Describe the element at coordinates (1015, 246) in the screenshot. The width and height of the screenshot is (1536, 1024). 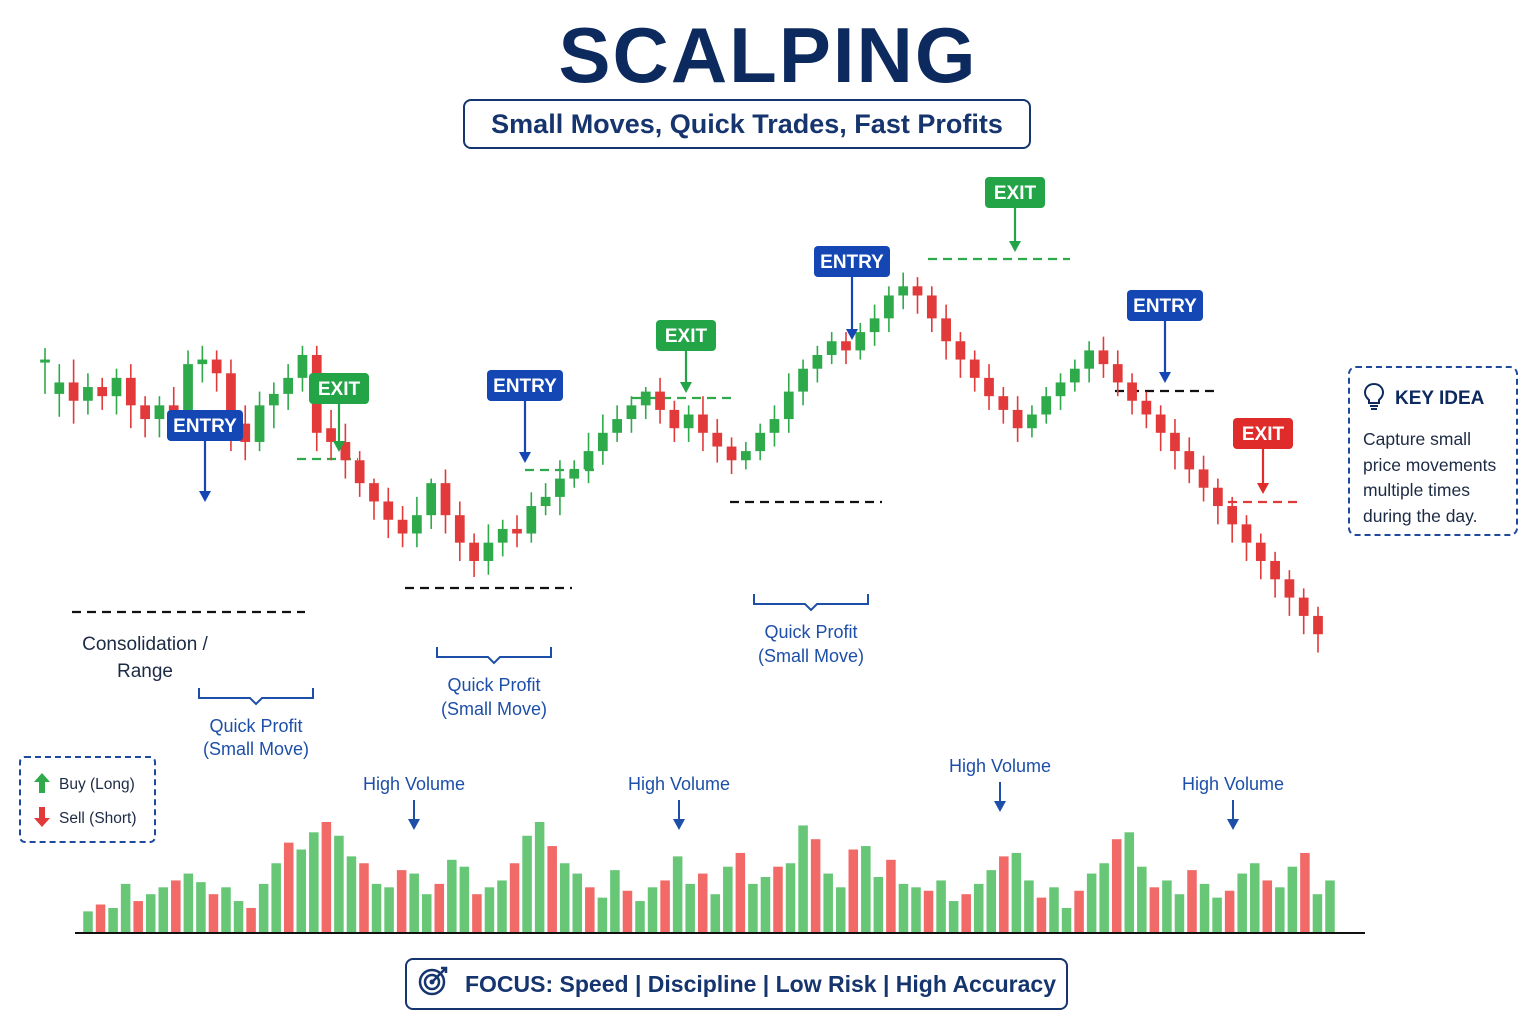
I see `exit-3-arrow-head` at that location.